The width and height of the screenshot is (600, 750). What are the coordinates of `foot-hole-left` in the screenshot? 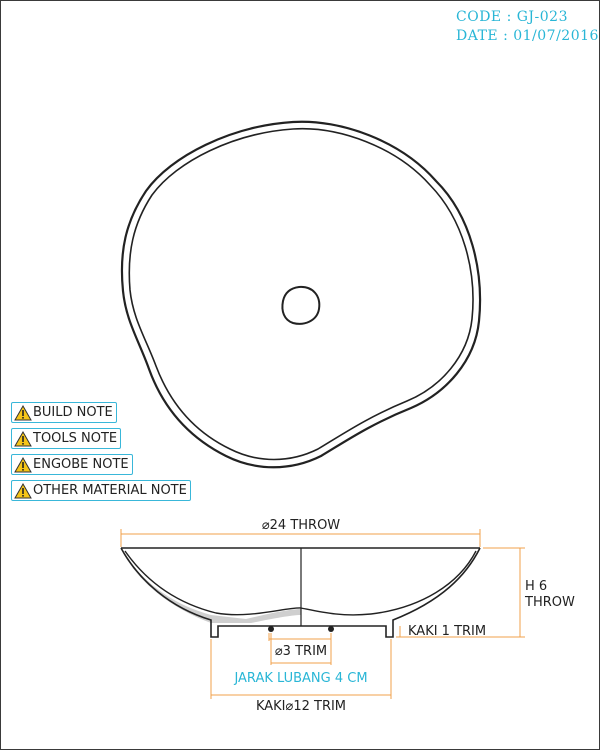 It's located at (271, 629).